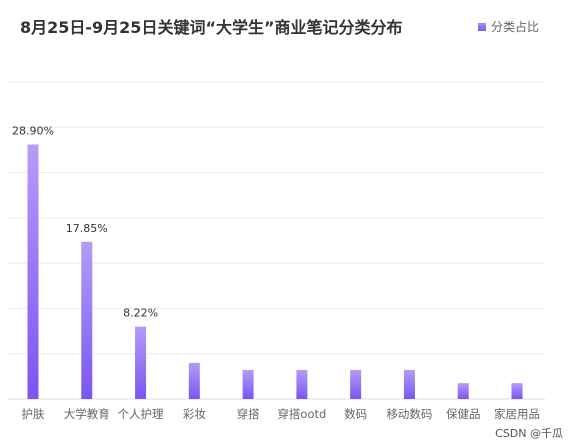 This screenshot has height=447, width=577. What do you see at coordinates (529, 433) in the screenshot?
I see `watermark: CSDN @千瓜` at bounding box center [529, 433].